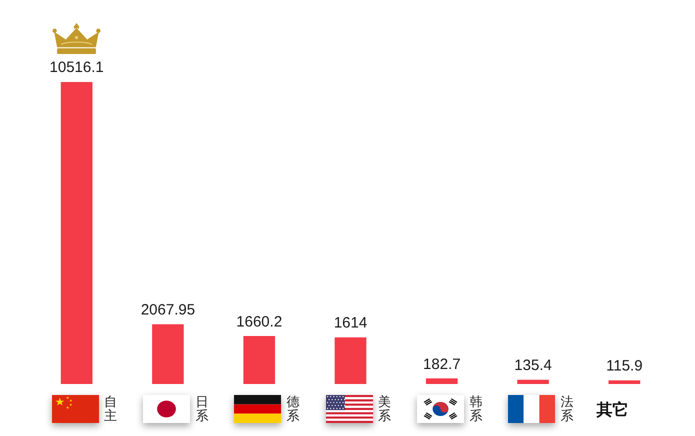 The height and width of the screenshot is (436, 695). I want to click on x-tick-label: 美系, so click(385, 409).